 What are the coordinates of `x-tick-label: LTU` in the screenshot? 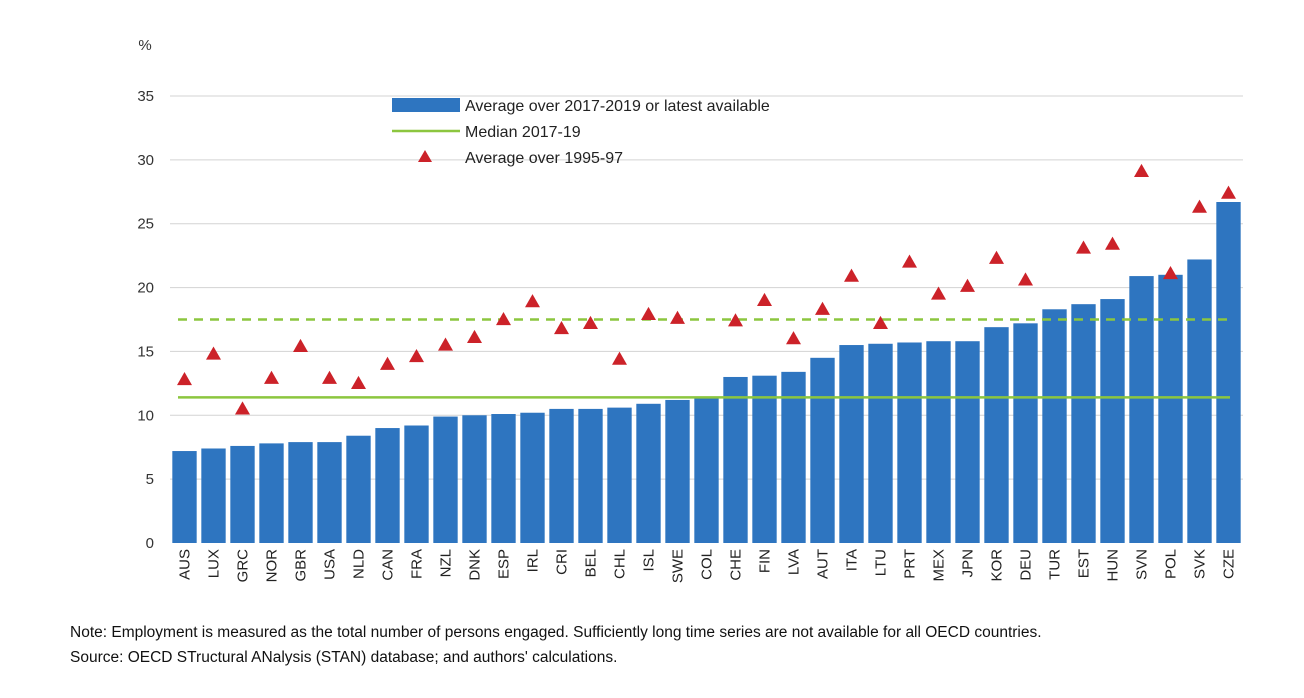 It's located at (881, 562).